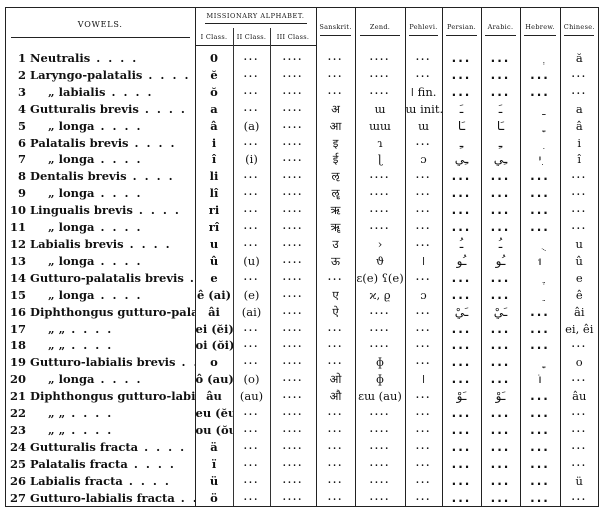  I want to click on persian-header: Persian., so click(461, 29).